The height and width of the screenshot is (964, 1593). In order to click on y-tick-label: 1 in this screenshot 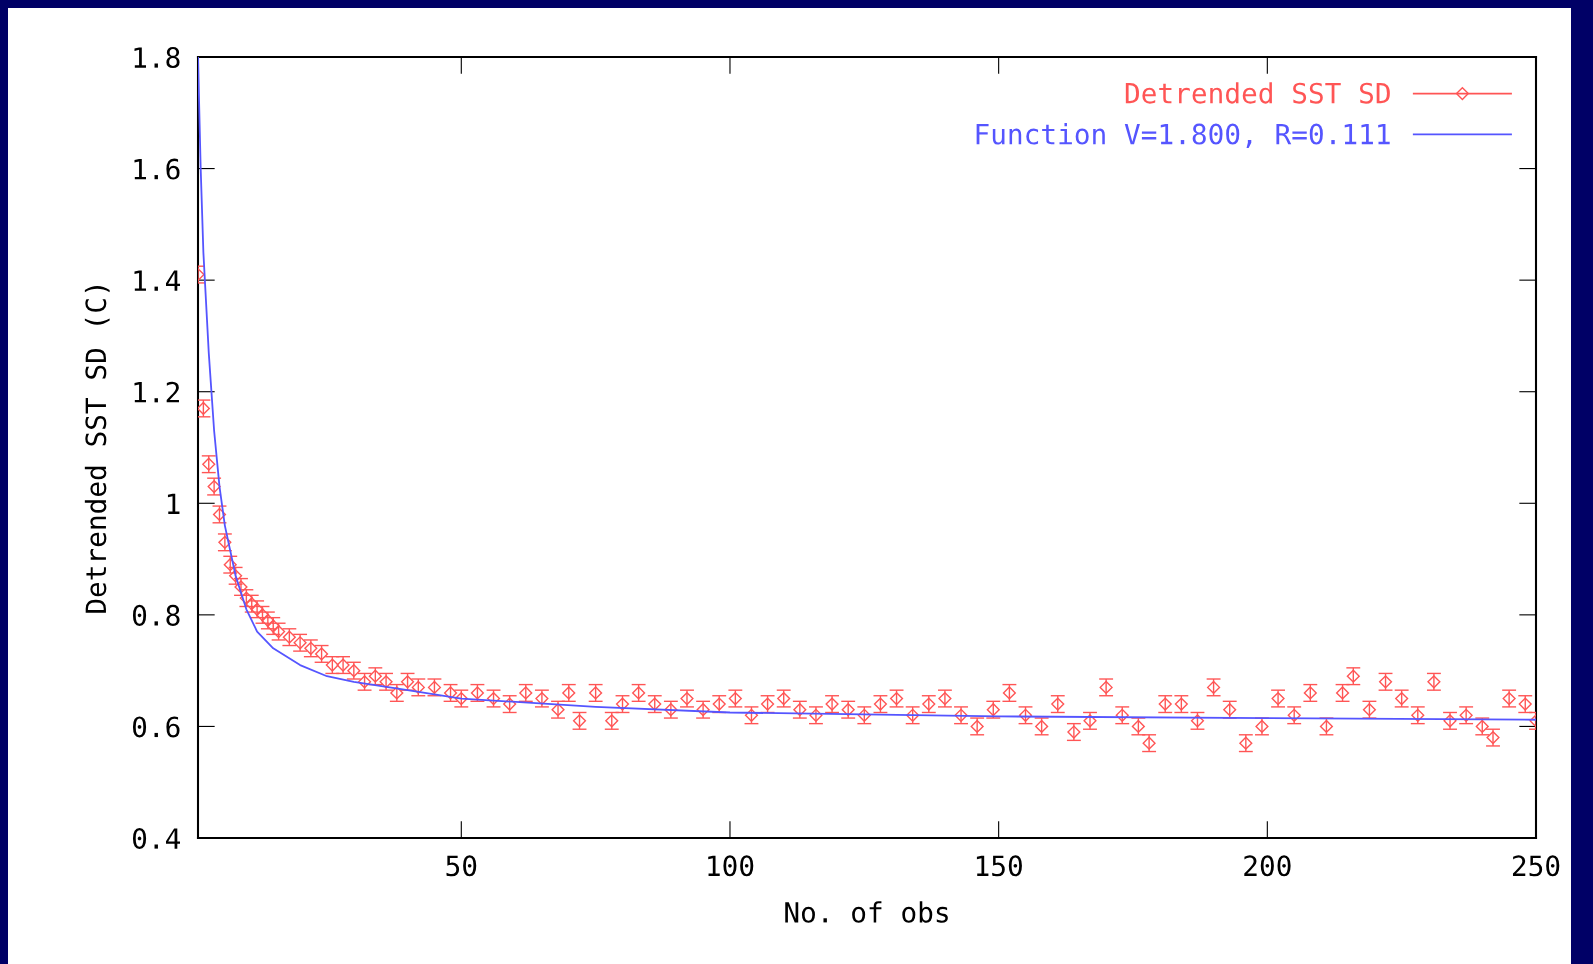, I will do `click(173, 503)`.